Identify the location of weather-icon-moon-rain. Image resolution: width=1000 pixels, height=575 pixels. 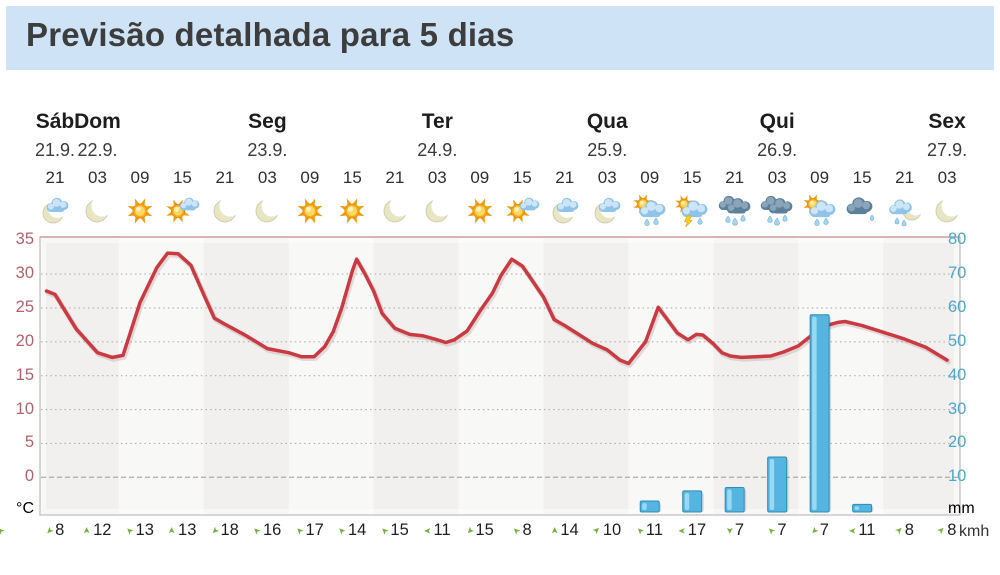
(905, 211).